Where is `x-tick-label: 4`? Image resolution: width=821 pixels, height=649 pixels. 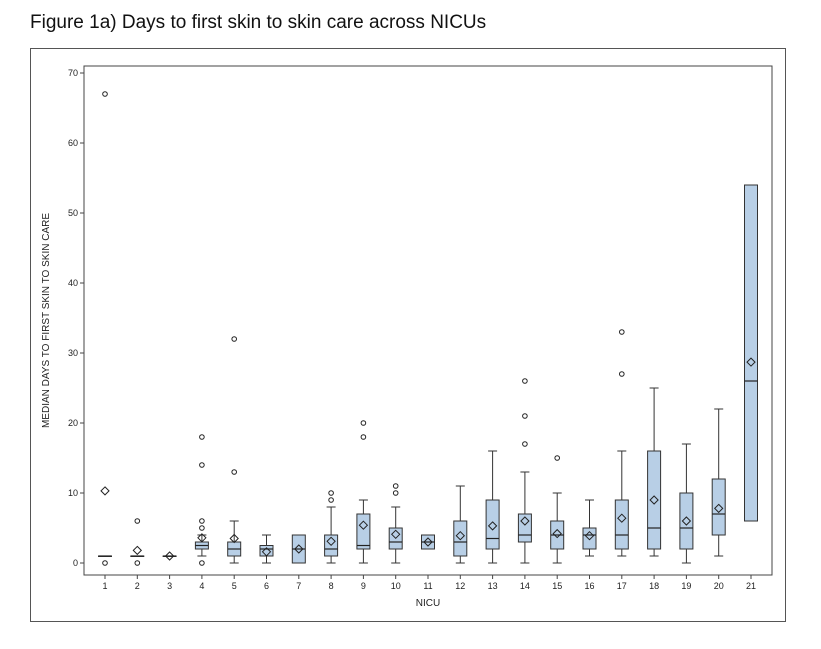
x-tick-label: 4 is located at coordinates (201, 586).